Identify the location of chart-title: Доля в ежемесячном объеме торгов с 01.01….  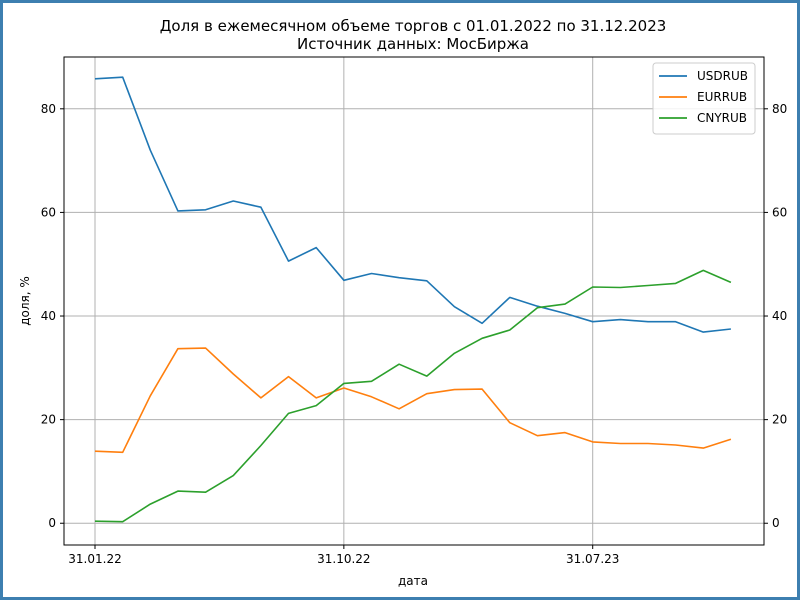
(413, 26).